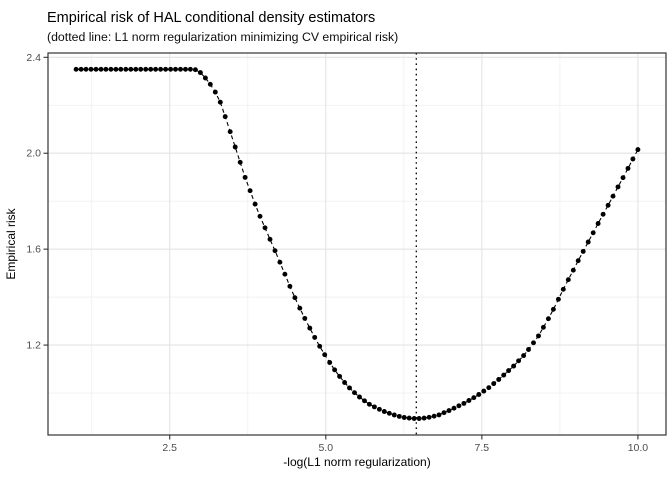 This screenshot has height=485, width=672. What do you see at coordinates (325, 448) in the screenshot?
I see `x-tick-label: 5.0` at bounding box center [325, 448].